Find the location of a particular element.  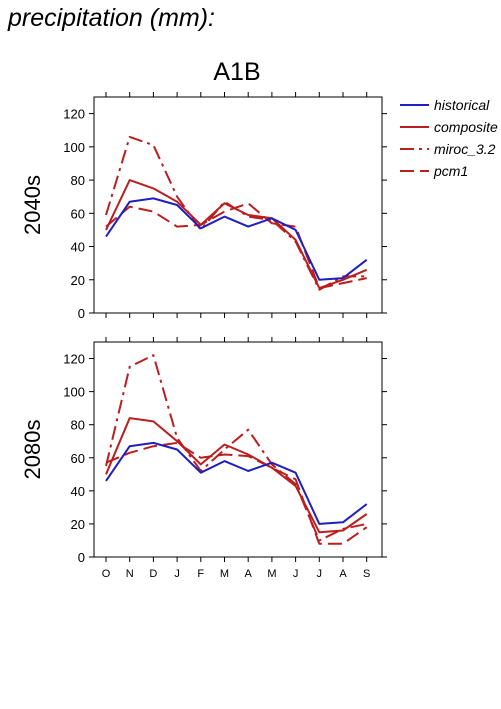

legend: historical composite miroc_3.2 pcm1 is located at coordinates (449, 138).